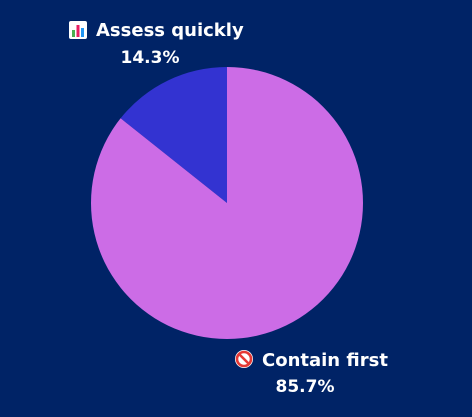 The width and height of the screenshot is (472, 417). Describe the element at coordinates (156, 44) in the screenshot. I see `slice-label-assess-quickly: Assess quickly 14.3%` at that location.